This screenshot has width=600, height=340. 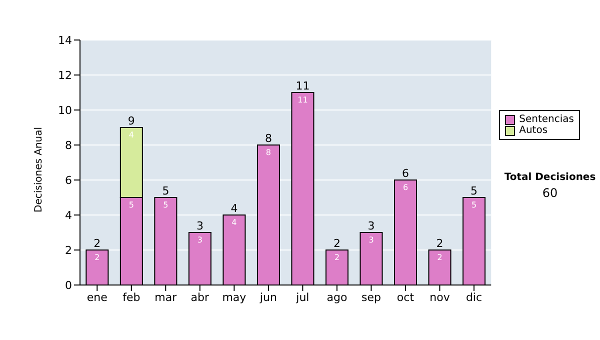 I want to click on legend-label: Autos, so click(x=533, y=130).